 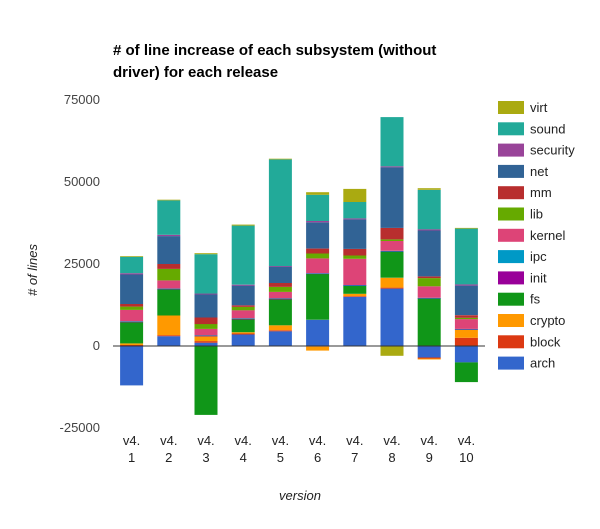 I want to click on x-tick-label: 9, so click(x=429, y=457).